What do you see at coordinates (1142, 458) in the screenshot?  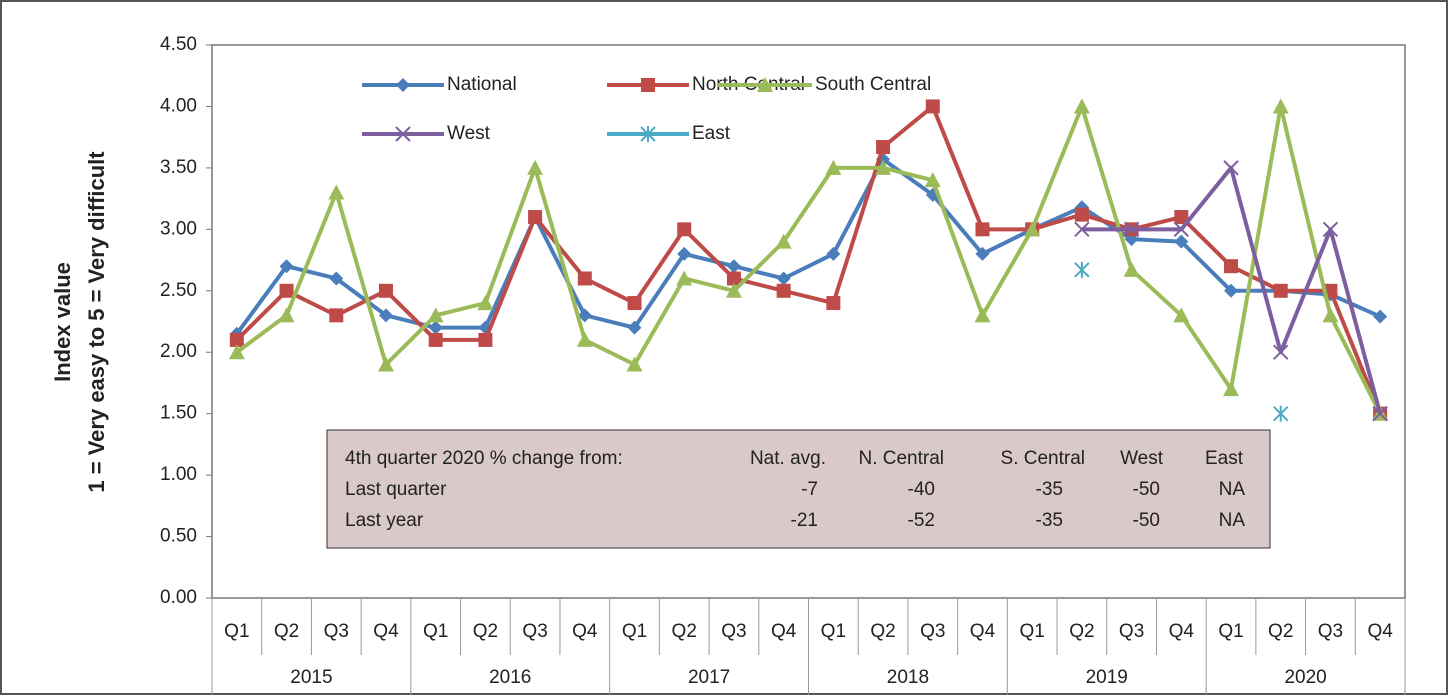 I see `table-header: West` at bounding box center [1142, 458].